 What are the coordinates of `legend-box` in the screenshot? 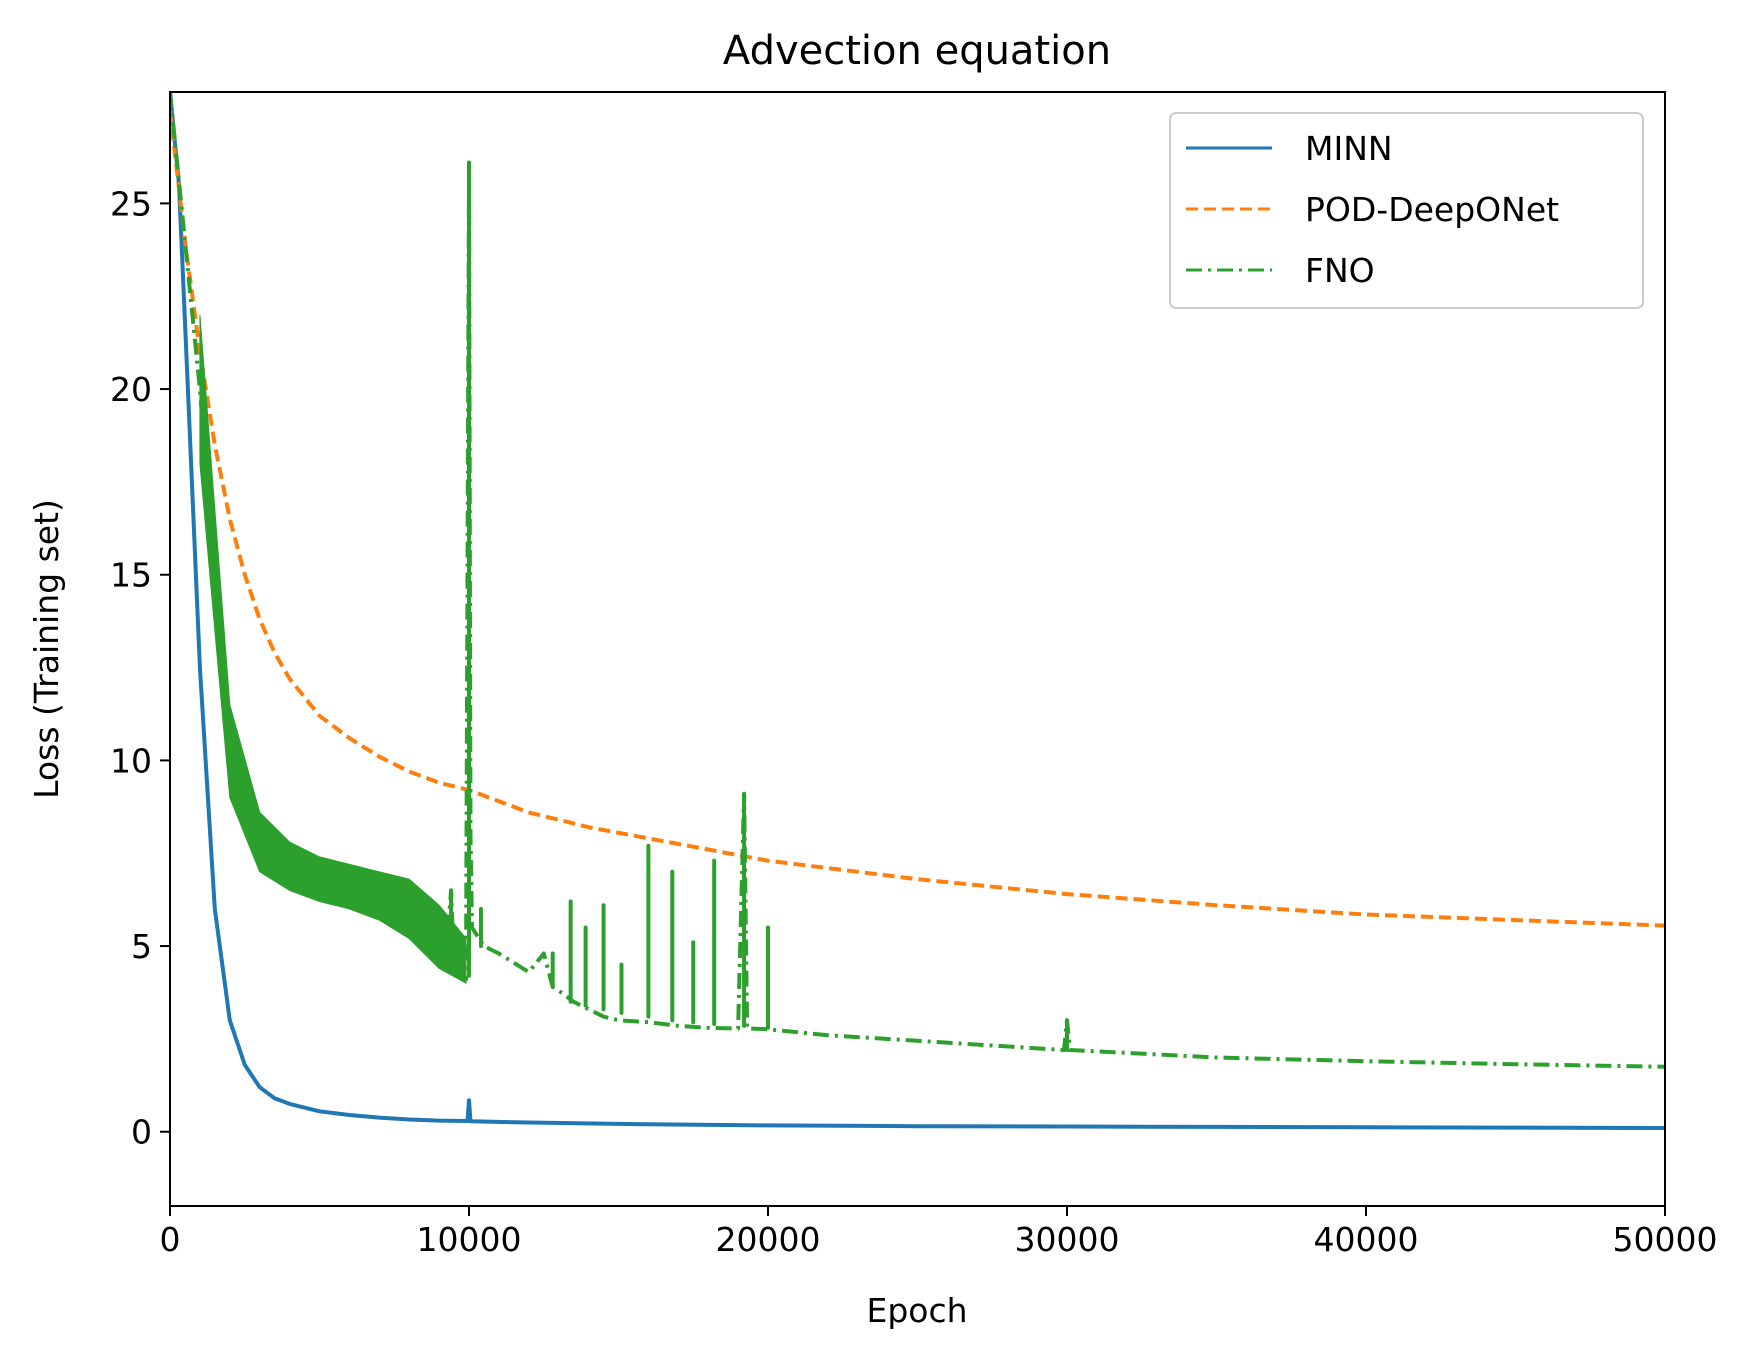 It's located at (1406, 210).